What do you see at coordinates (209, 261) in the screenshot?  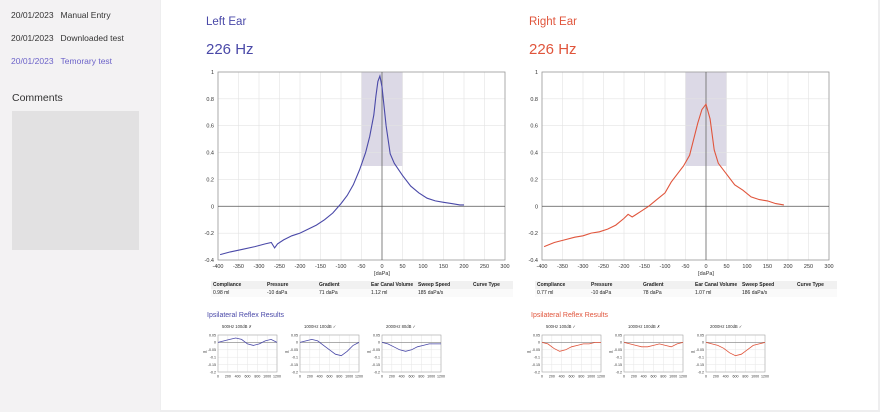 I see `y-tick-label: -0.4` at bounding box center [209, 261].